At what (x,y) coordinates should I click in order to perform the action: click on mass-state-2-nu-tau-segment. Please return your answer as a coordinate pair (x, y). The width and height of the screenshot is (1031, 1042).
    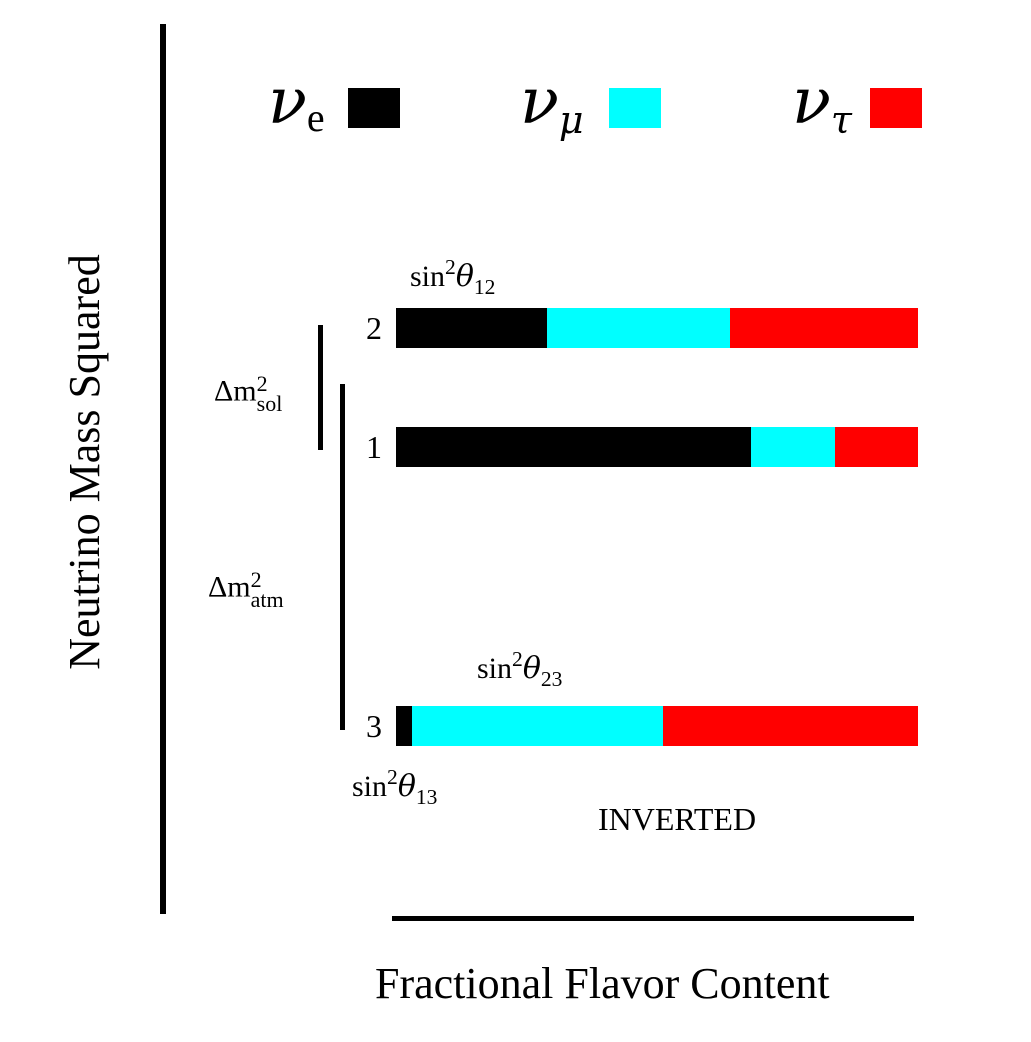
    Looking at the image, I should click on (824, 328).